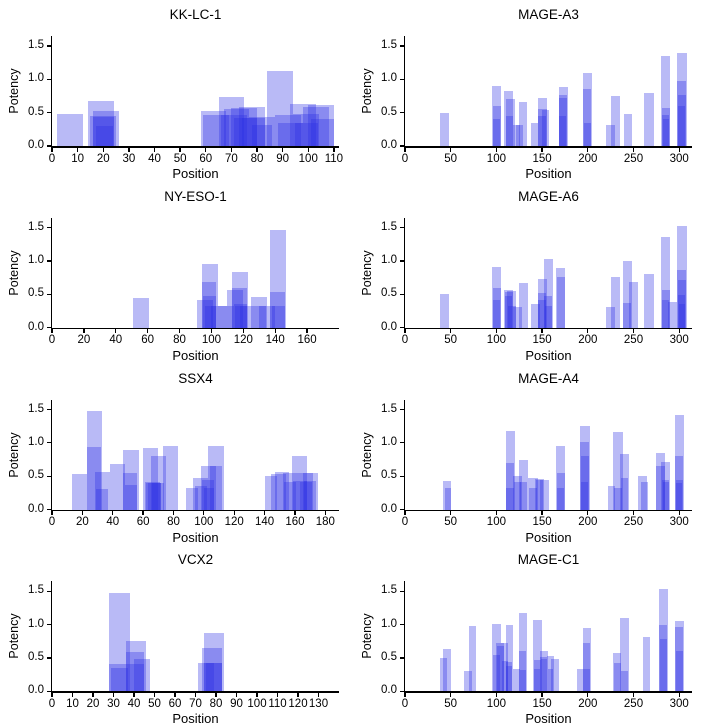 This screenshot has width=706, height=727. Describe the element at coordinates (679, 340) in the screenshot. I see `x-tick-label: 300` at that location.